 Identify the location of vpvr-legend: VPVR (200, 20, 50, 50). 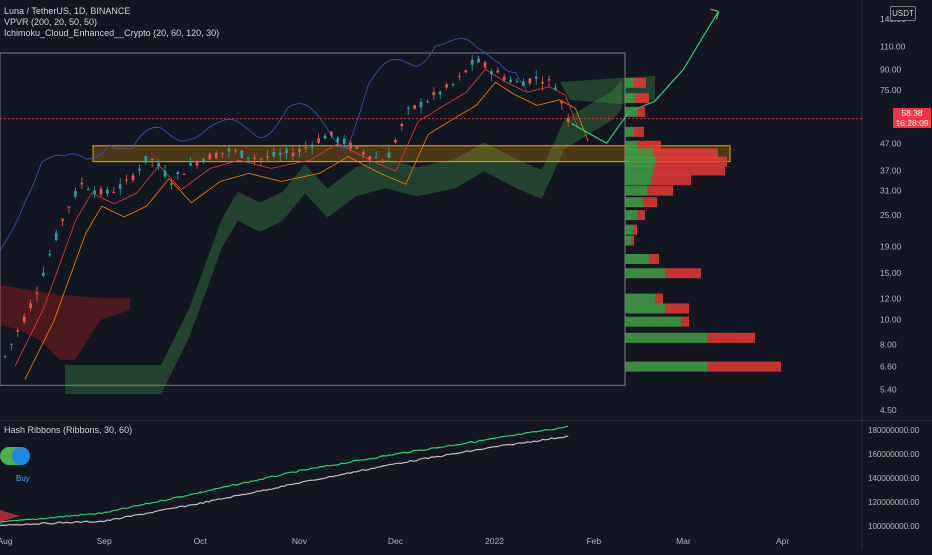
(51, 22).